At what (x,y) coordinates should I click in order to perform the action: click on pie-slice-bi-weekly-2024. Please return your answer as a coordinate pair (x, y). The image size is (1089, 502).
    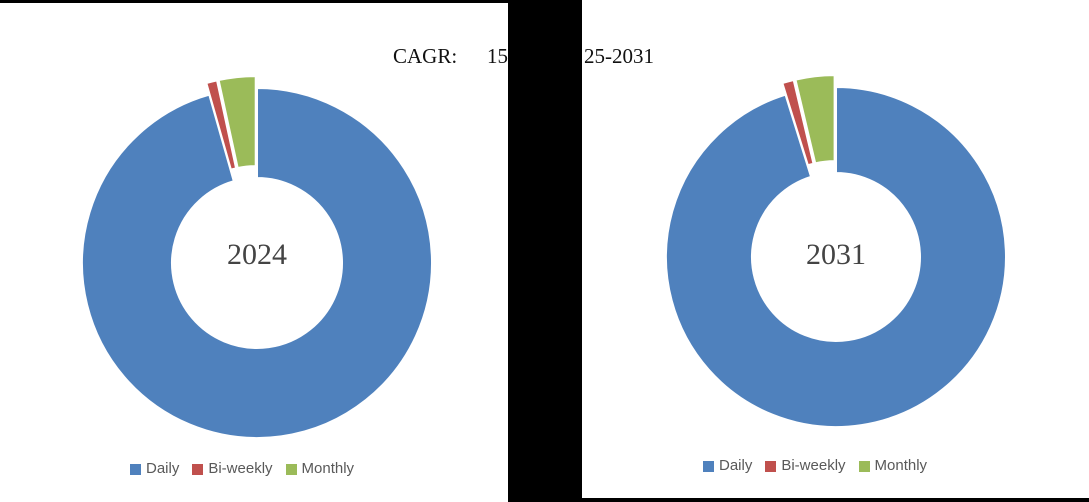
    Looking at the image, I should click on (221, 125).